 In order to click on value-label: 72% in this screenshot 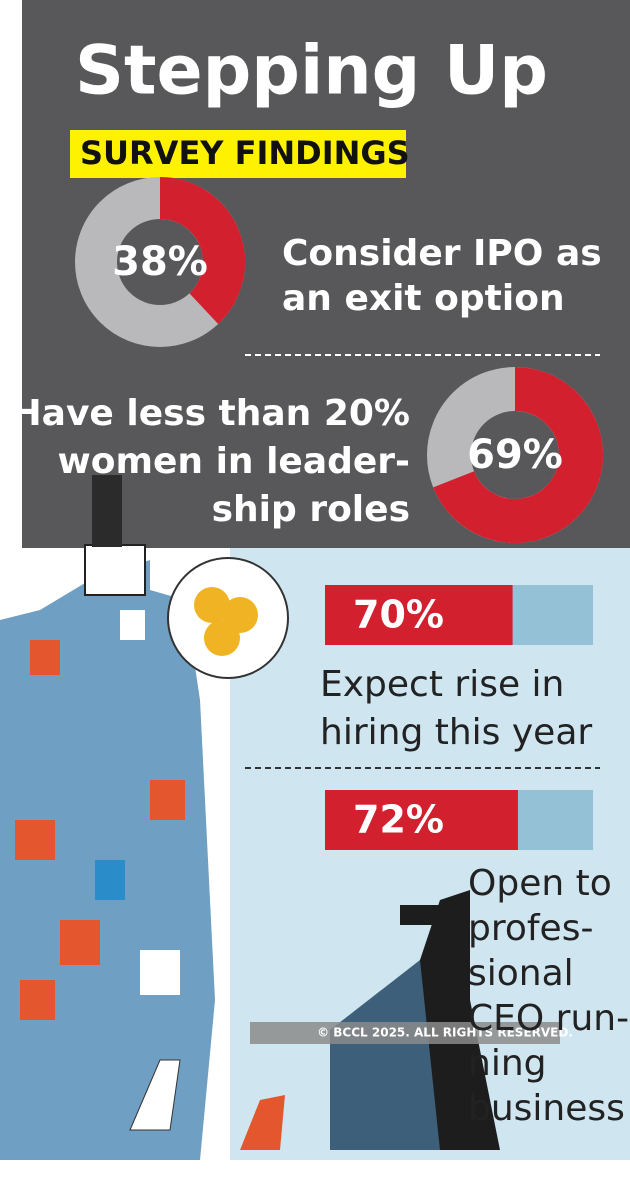, I will do `click(398, 820)`.